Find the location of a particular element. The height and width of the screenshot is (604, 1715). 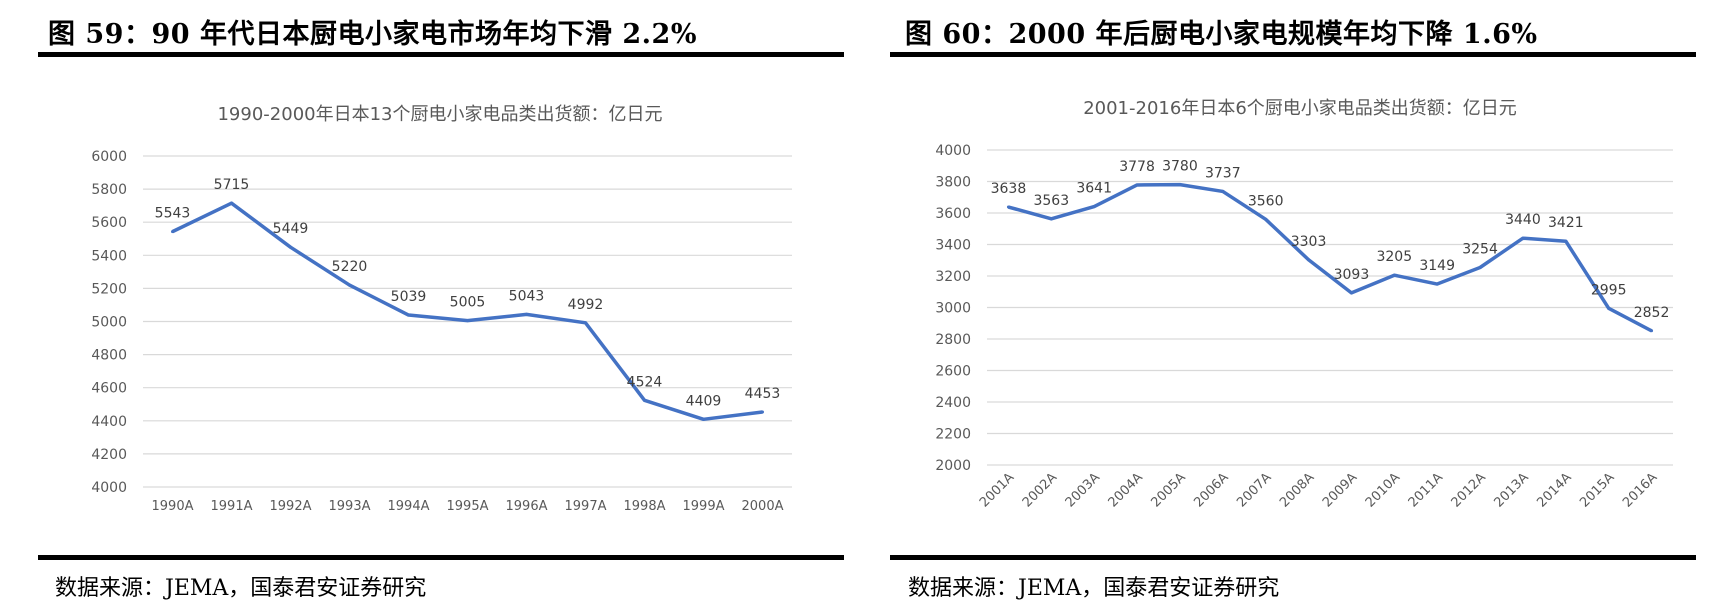

data-label: 4453 is located at coordinates (763, 394).